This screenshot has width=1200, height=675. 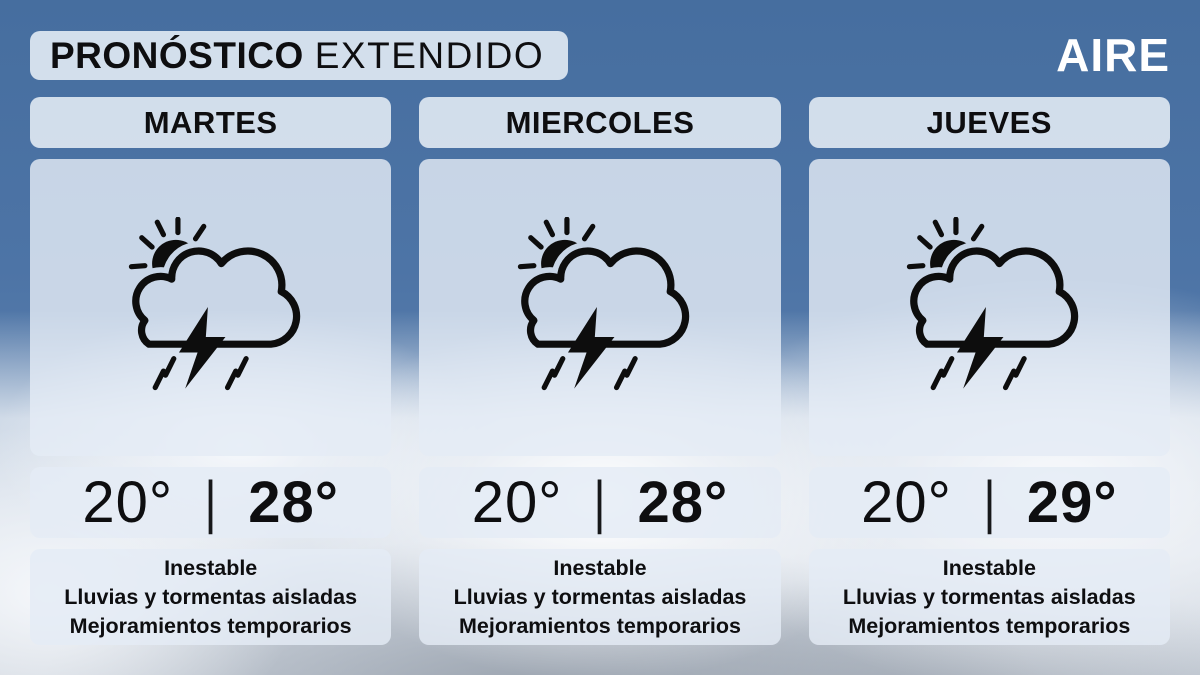 I want to click on day-label: MIERCOLES, so click(x=600, y=122).